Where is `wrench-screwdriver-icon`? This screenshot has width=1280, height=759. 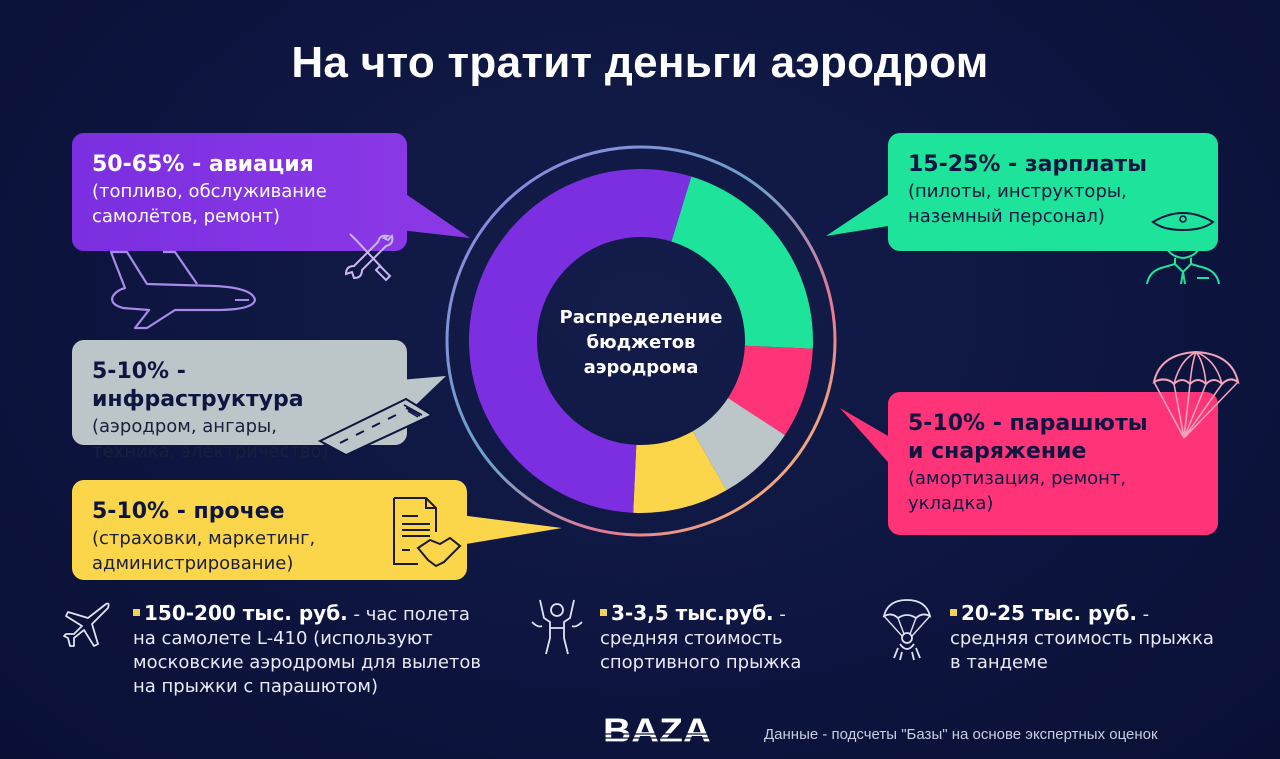
wrench-screwdriver-icon is located at coordinates (369, 257).